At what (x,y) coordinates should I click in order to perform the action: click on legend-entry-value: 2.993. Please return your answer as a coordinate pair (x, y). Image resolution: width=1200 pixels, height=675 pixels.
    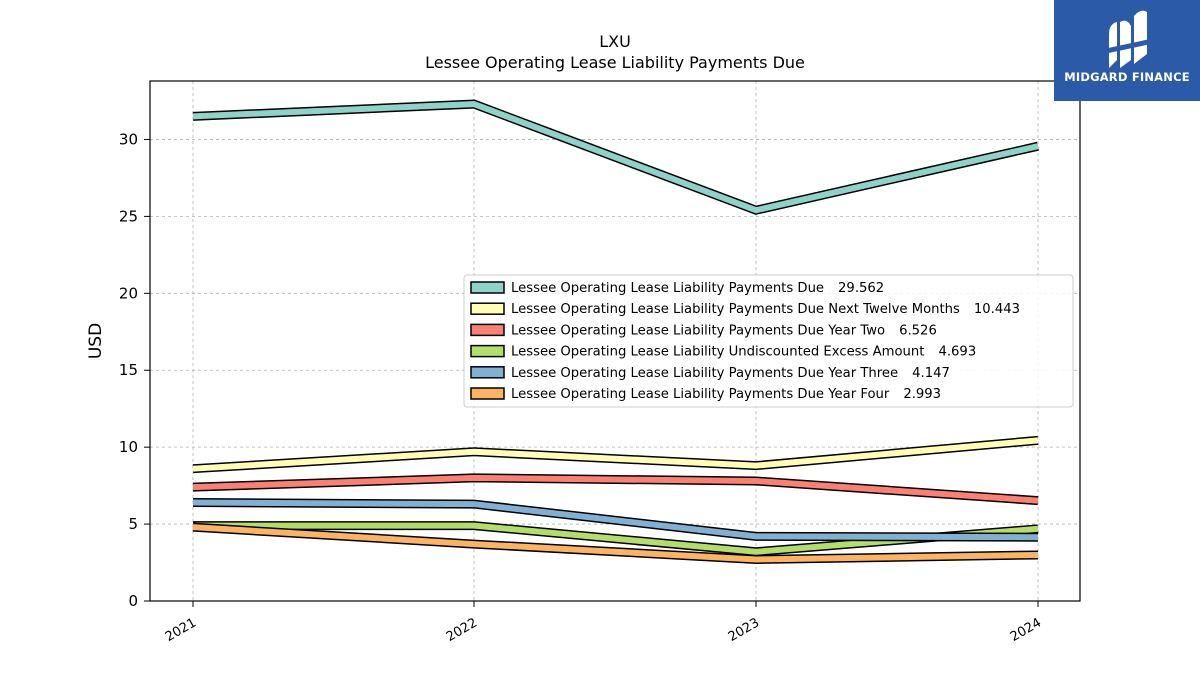
    Looking at the image, I should click on (922, 394).